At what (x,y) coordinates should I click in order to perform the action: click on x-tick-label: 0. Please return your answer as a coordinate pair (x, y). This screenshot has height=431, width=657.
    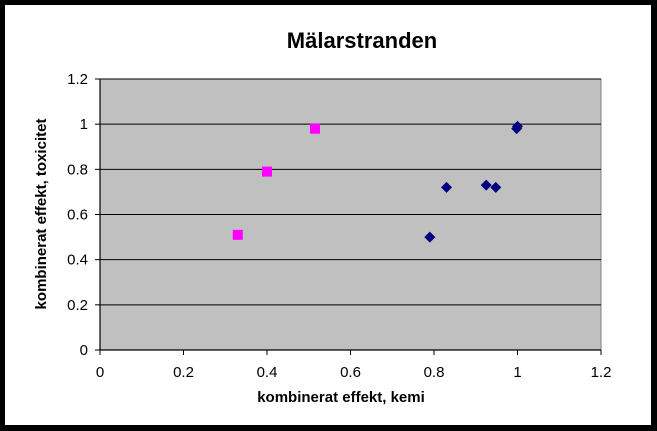
    Looking at the image, I should click on (100, 372).